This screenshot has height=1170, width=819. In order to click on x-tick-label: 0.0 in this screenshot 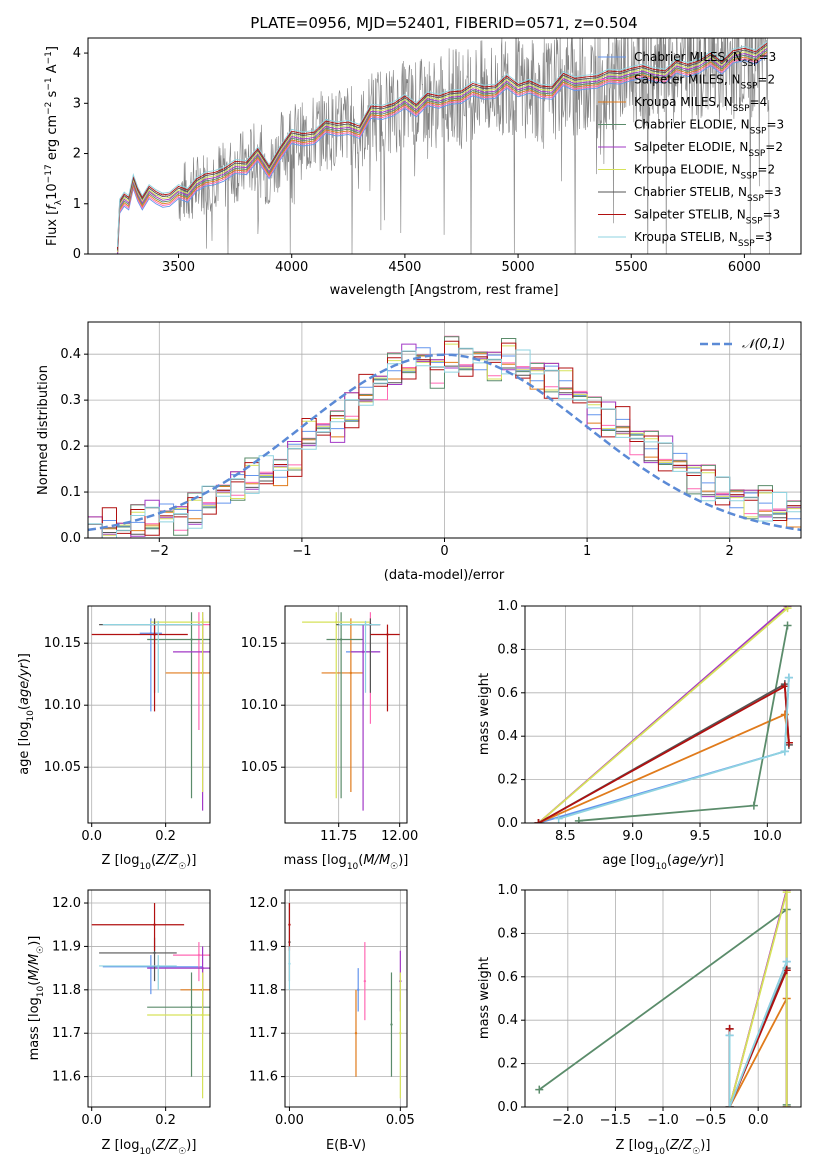, I will do `click(91, 1120)`.